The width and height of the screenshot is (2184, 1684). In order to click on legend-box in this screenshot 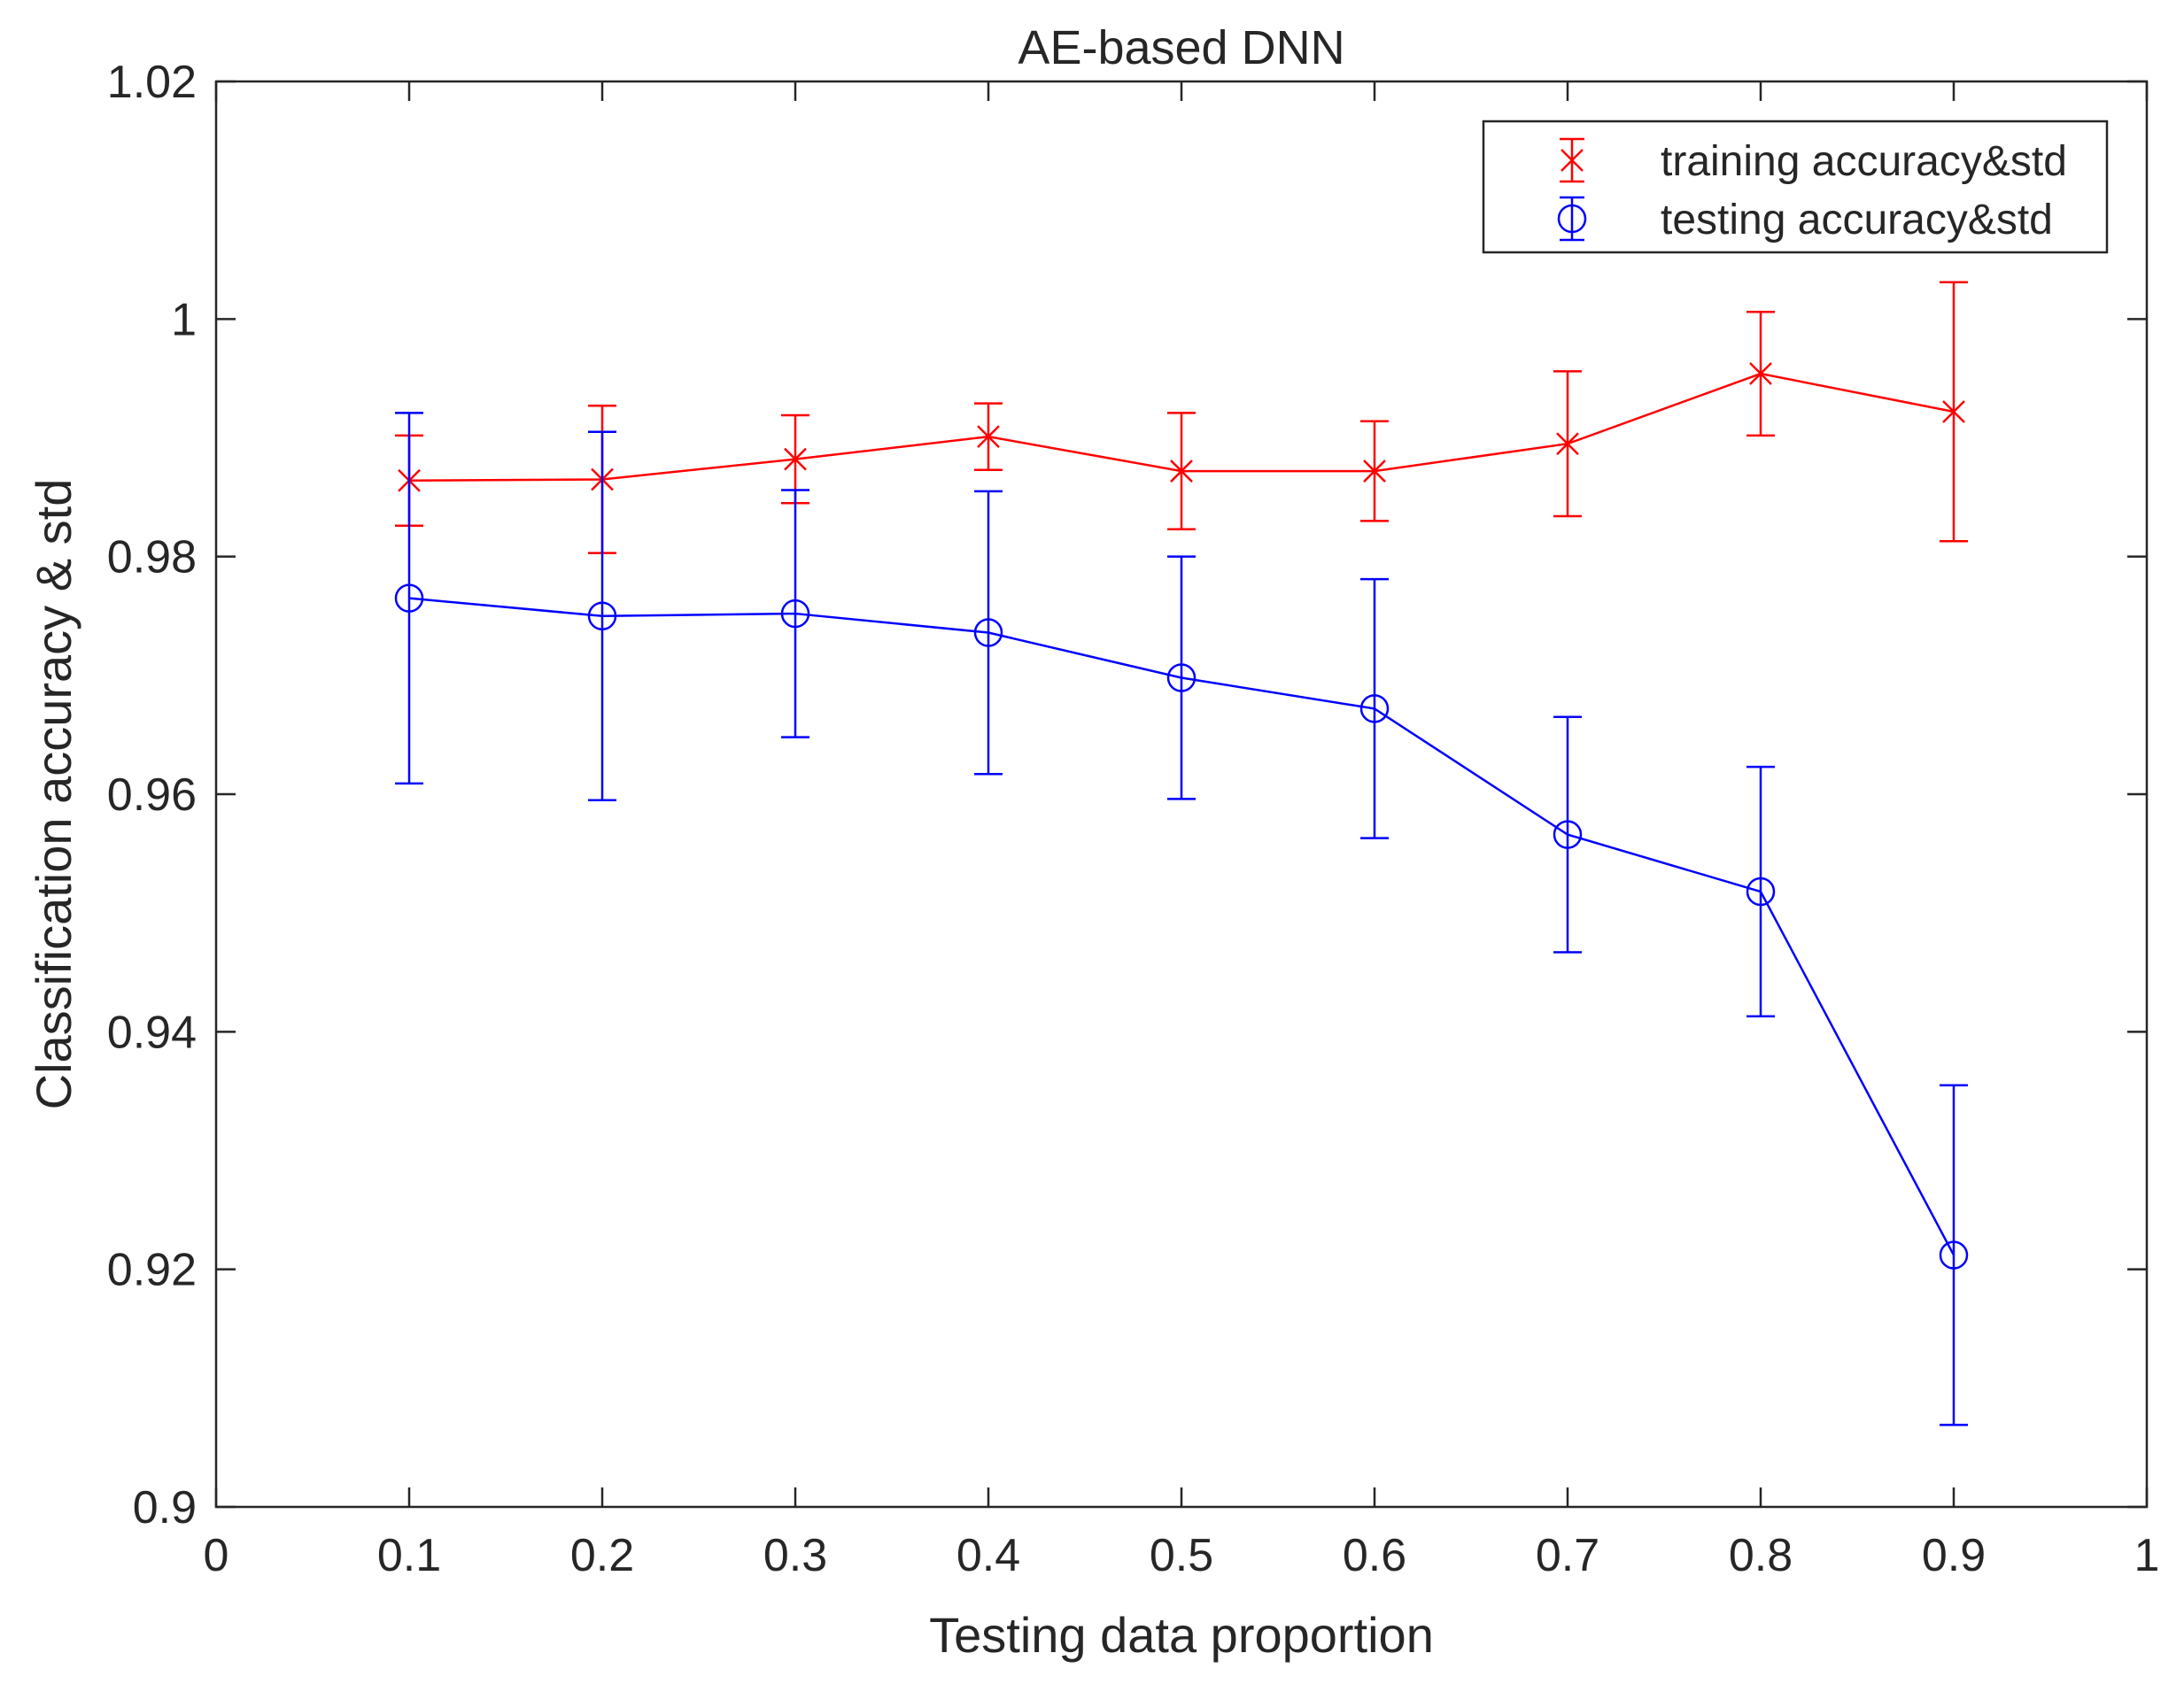, I will do `click(1795, 187)`.